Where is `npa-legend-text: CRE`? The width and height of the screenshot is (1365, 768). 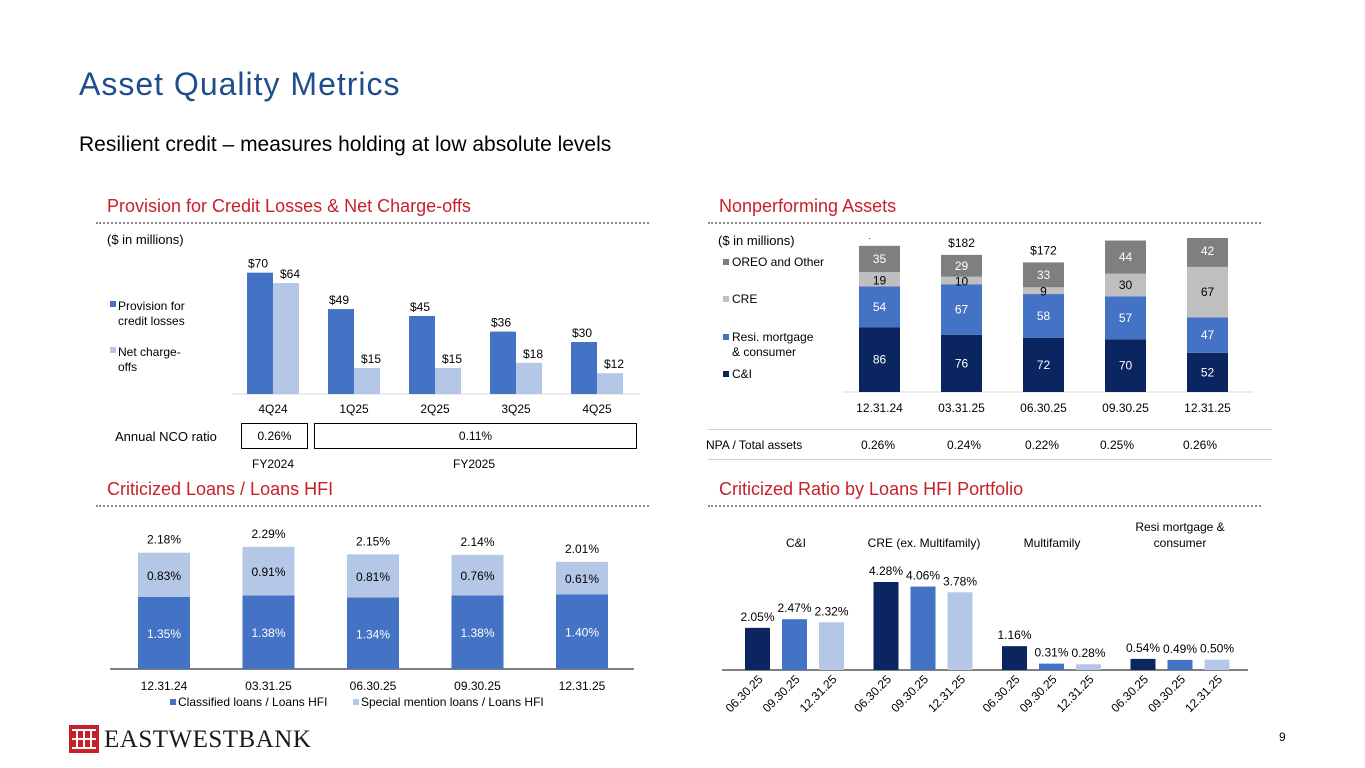 npa-legend-text: CRE is located at coordinates (744, 299).